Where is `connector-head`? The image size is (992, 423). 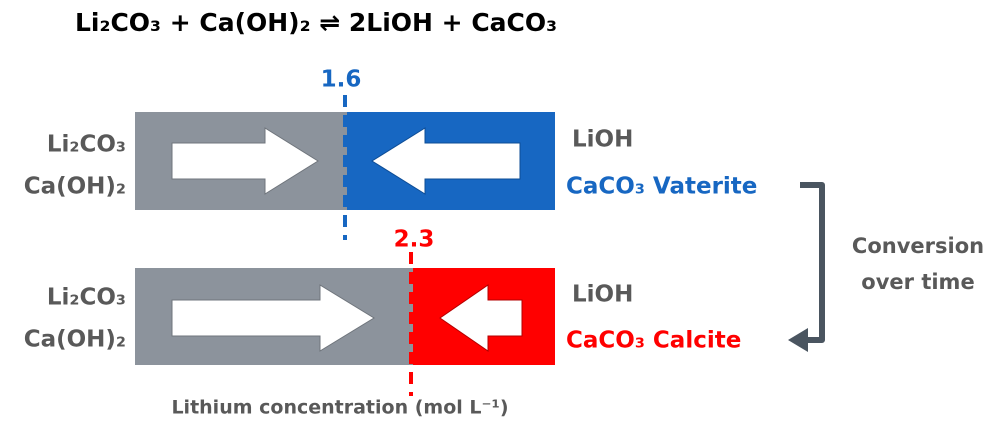 connector-head is located at coordinates (798, 340).